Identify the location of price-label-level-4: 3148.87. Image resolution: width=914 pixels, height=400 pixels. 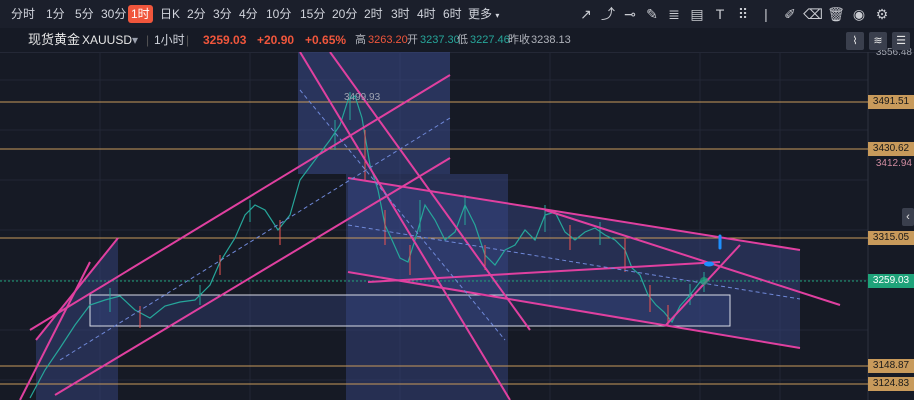
(891, 366).